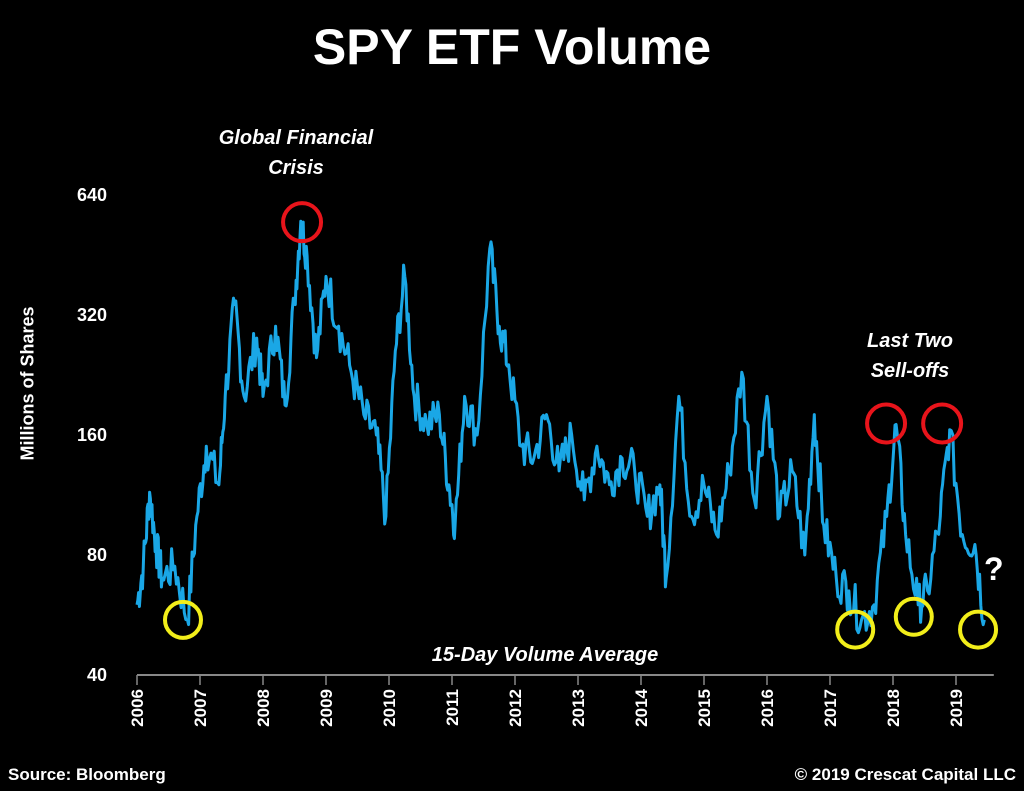 The height and width of the screenshot is (791, 1024). Describe the element at coordinates (893, 708) in the screenshot. I see `x-tick-label: 2018` at that location.